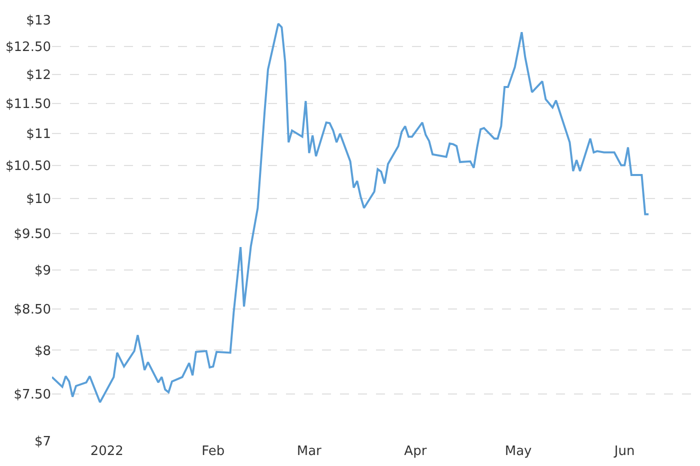  Describe the element at coordinates (42, 442) in the screenshot. I see `y-tick-label: $7` at that location.